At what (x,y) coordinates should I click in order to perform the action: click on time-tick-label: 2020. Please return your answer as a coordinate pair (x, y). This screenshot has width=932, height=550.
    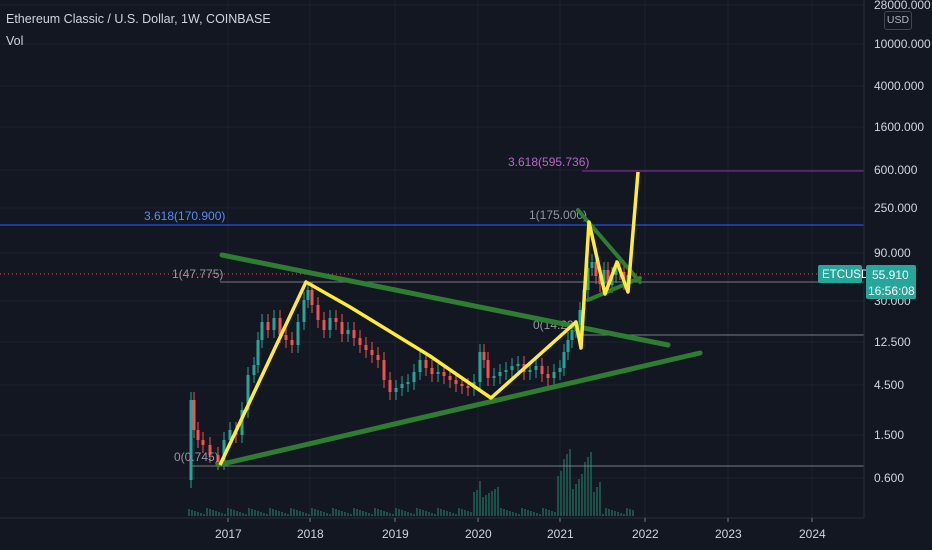
    Looking at the image, I should click on (478, 534).